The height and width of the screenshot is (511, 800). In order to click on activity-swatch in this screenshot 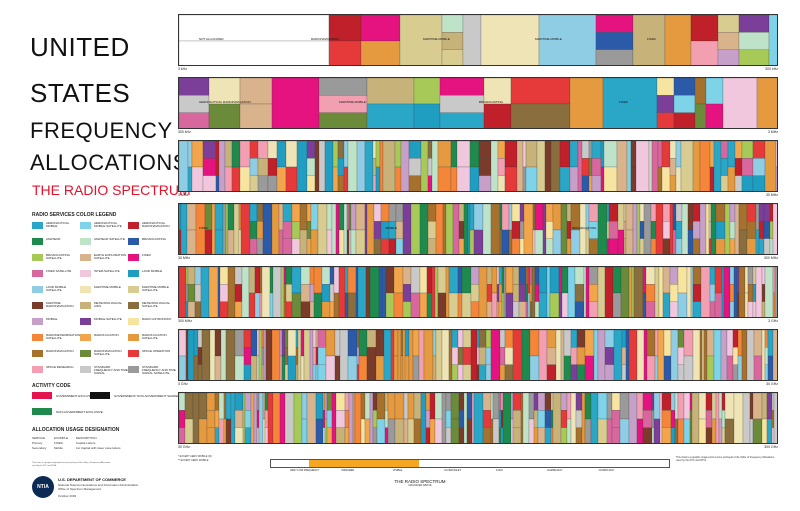, I will do `click(42, 411)`.